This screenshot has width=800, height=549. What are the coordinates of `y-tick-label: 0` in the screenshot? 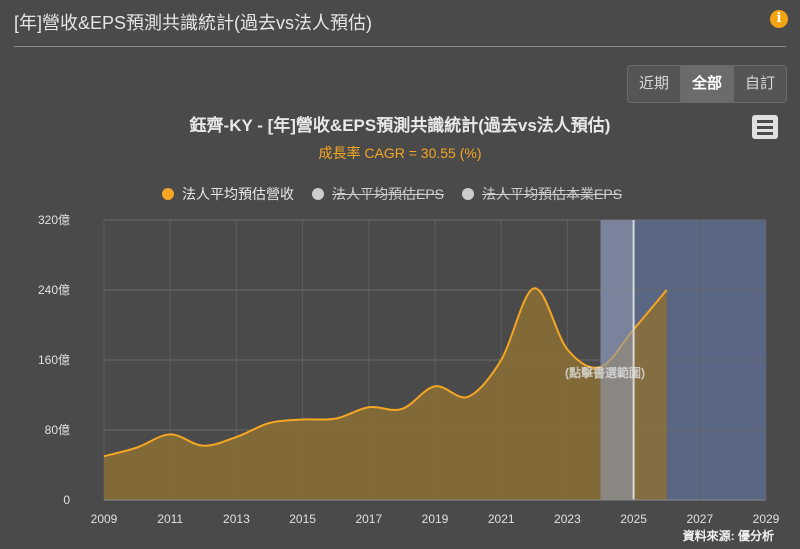 It's located at (66, 500).